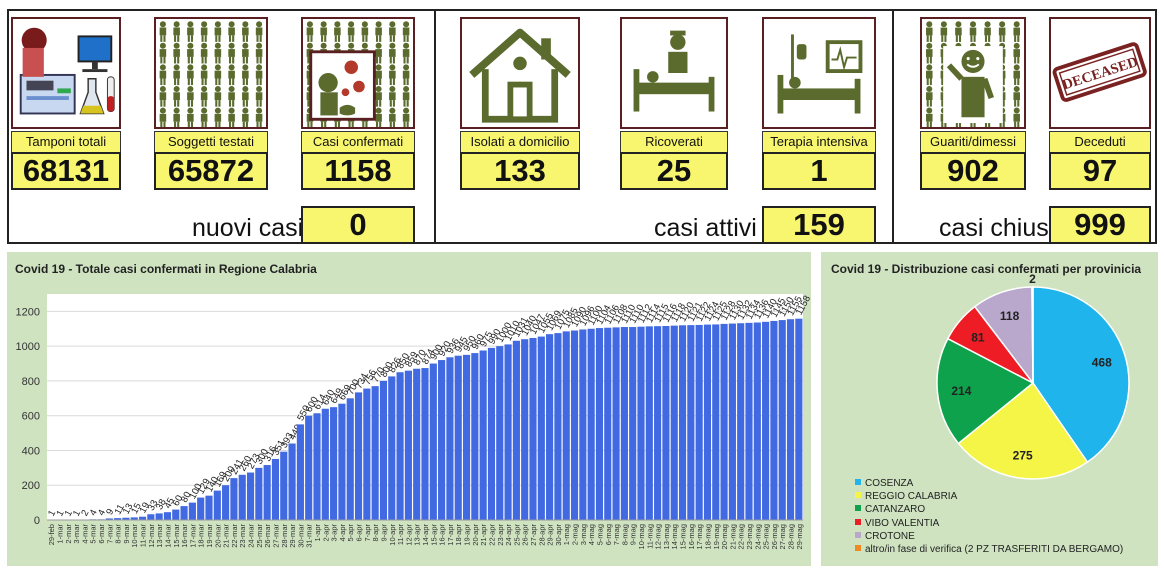  I want to click on bar-data-label: 2, so click(85, 513).